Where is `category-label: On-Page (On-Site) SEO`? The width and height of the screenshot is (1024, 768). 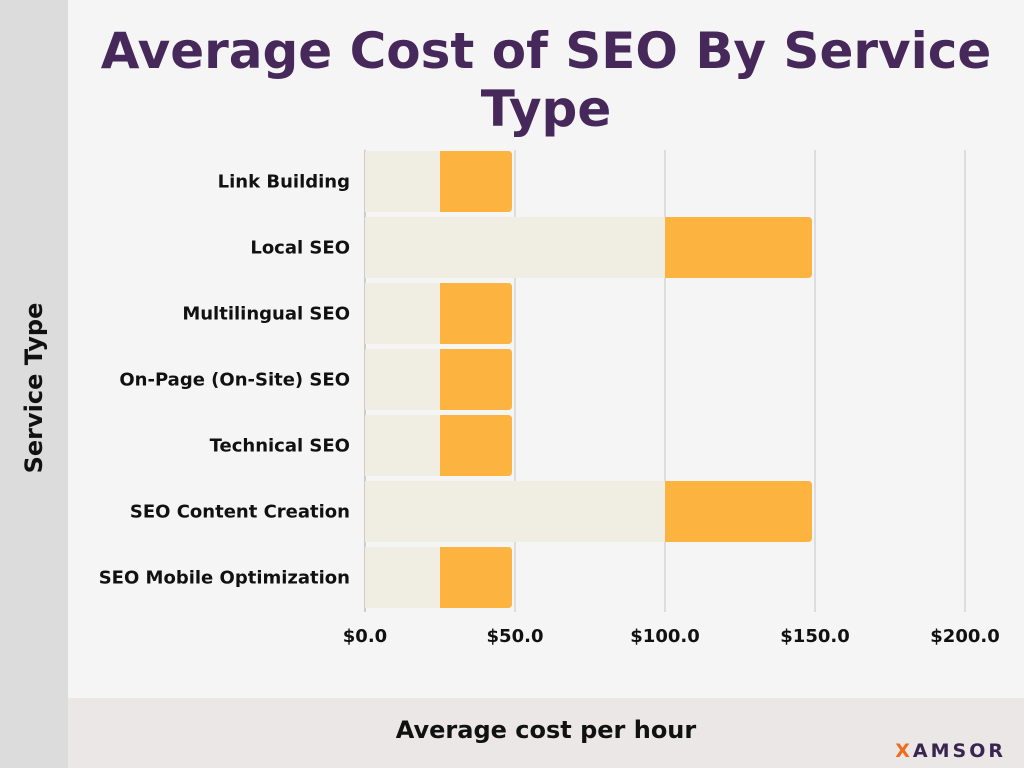
category-label: On-Page (On-Site) SEO is located at coordinates (234, 380).